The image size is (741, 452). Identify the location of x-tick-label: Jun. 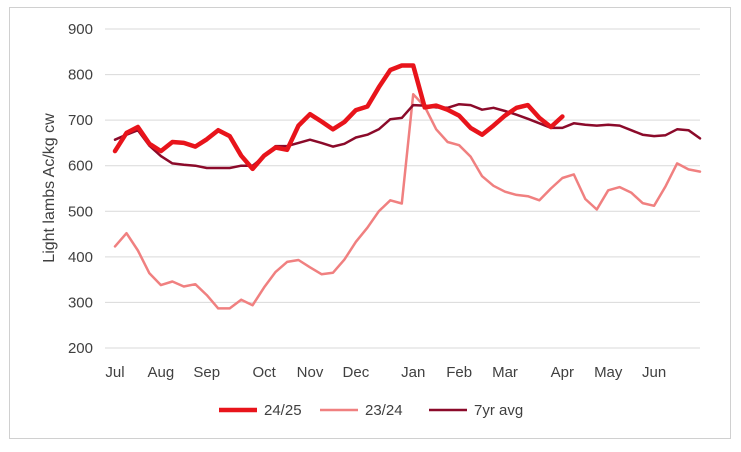
(654, 372).